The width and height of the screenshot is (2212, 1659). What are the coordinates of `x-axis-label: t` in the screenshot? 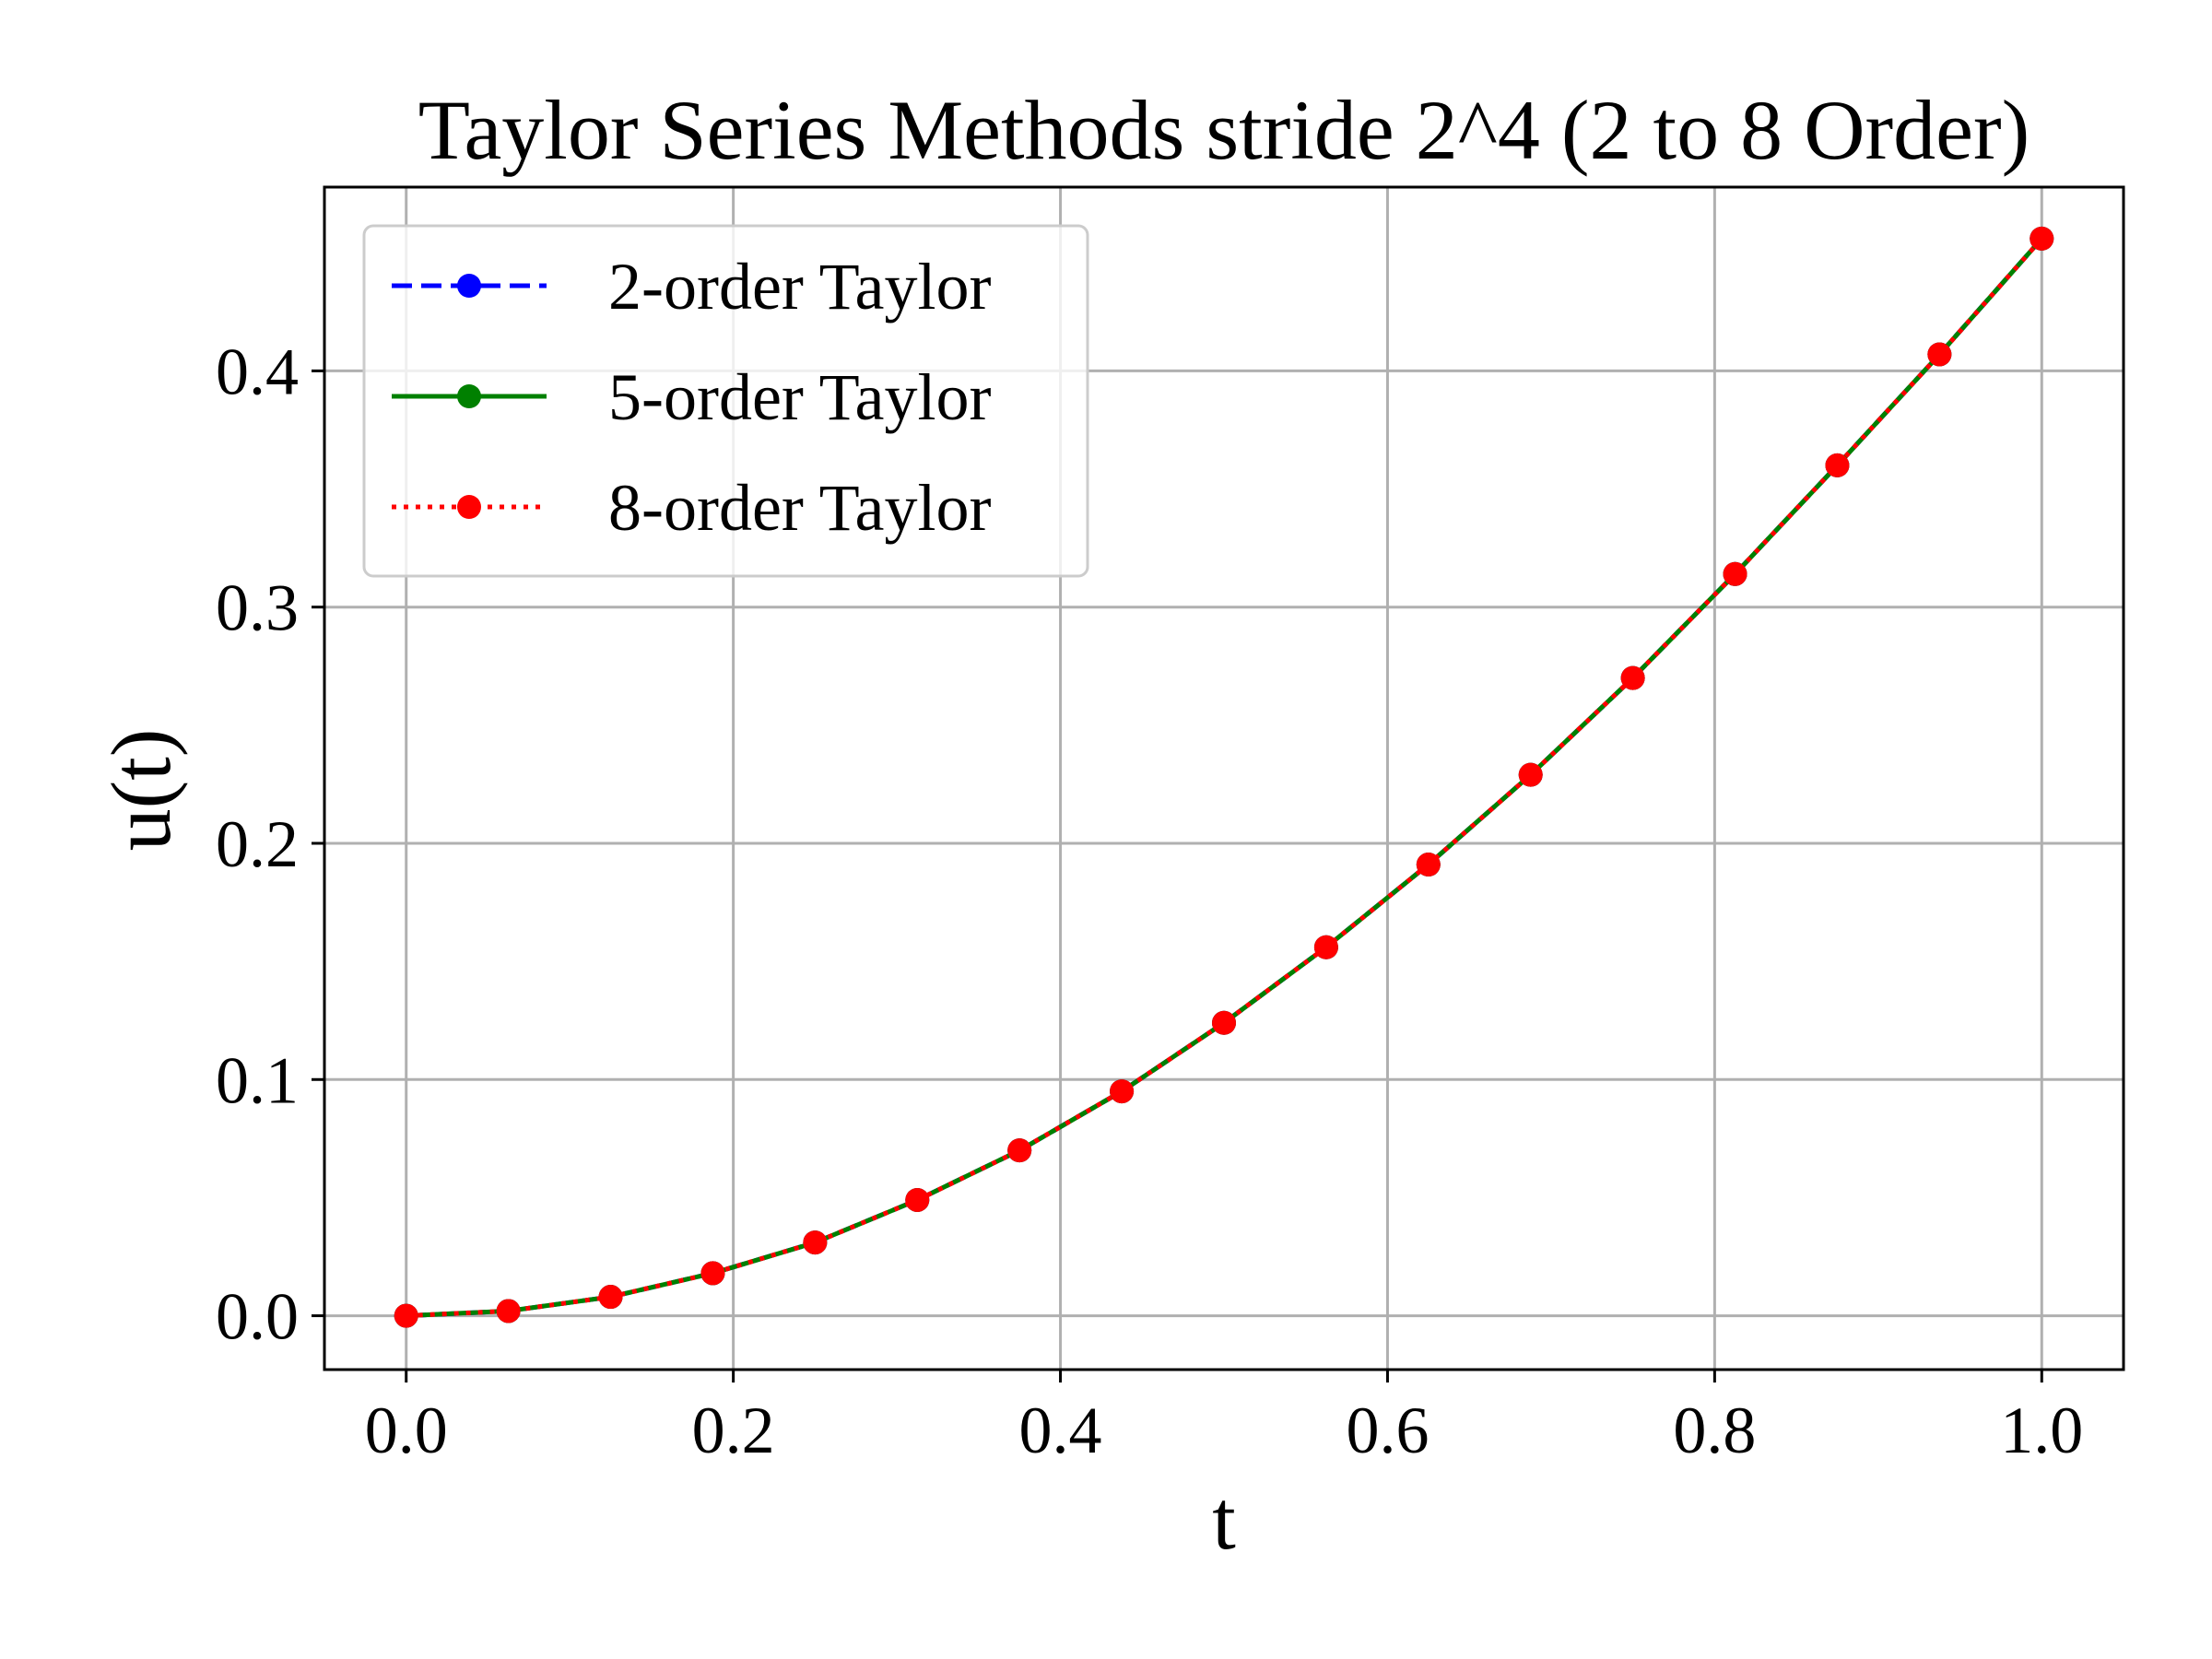 It's located at (1224, 1520).